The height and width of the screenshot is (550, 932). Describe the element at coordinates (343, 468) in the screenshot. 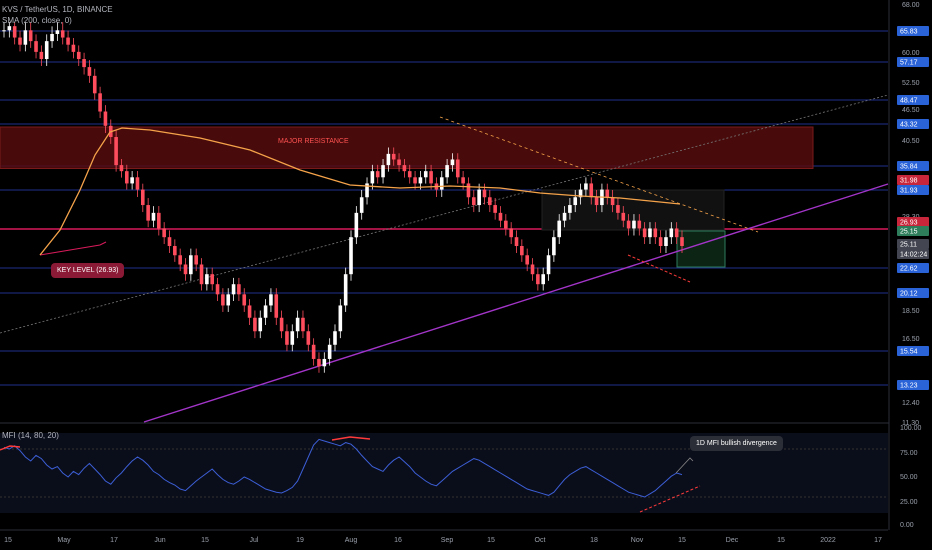

I see `mfi-line` at that location.